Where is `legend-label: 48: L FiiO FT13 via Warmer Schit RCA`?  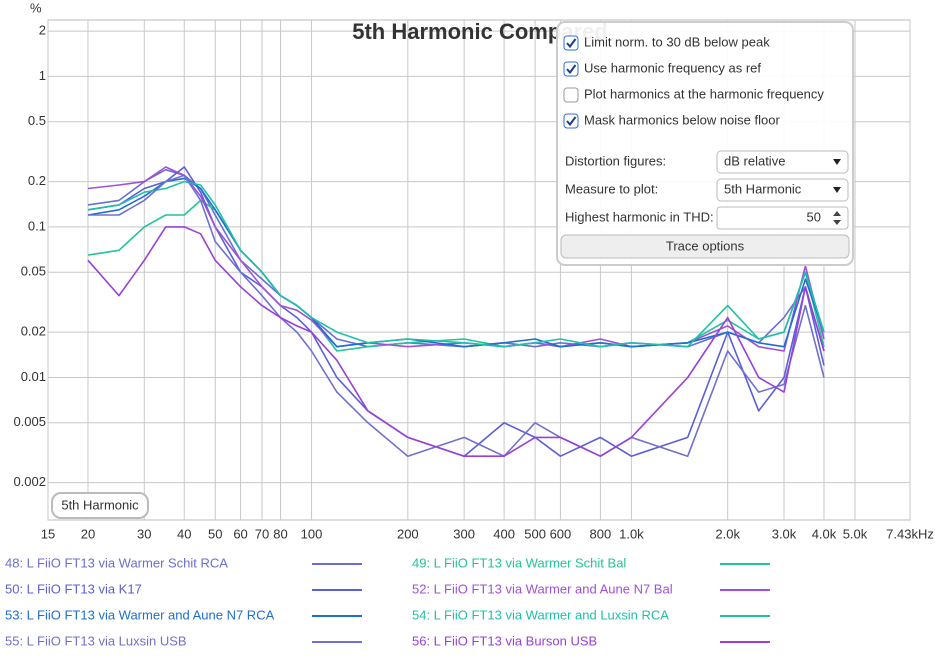
legend-label: 48: L FiiO FT13 via Warmer Schit RCA is located at coordinates (116, 562).